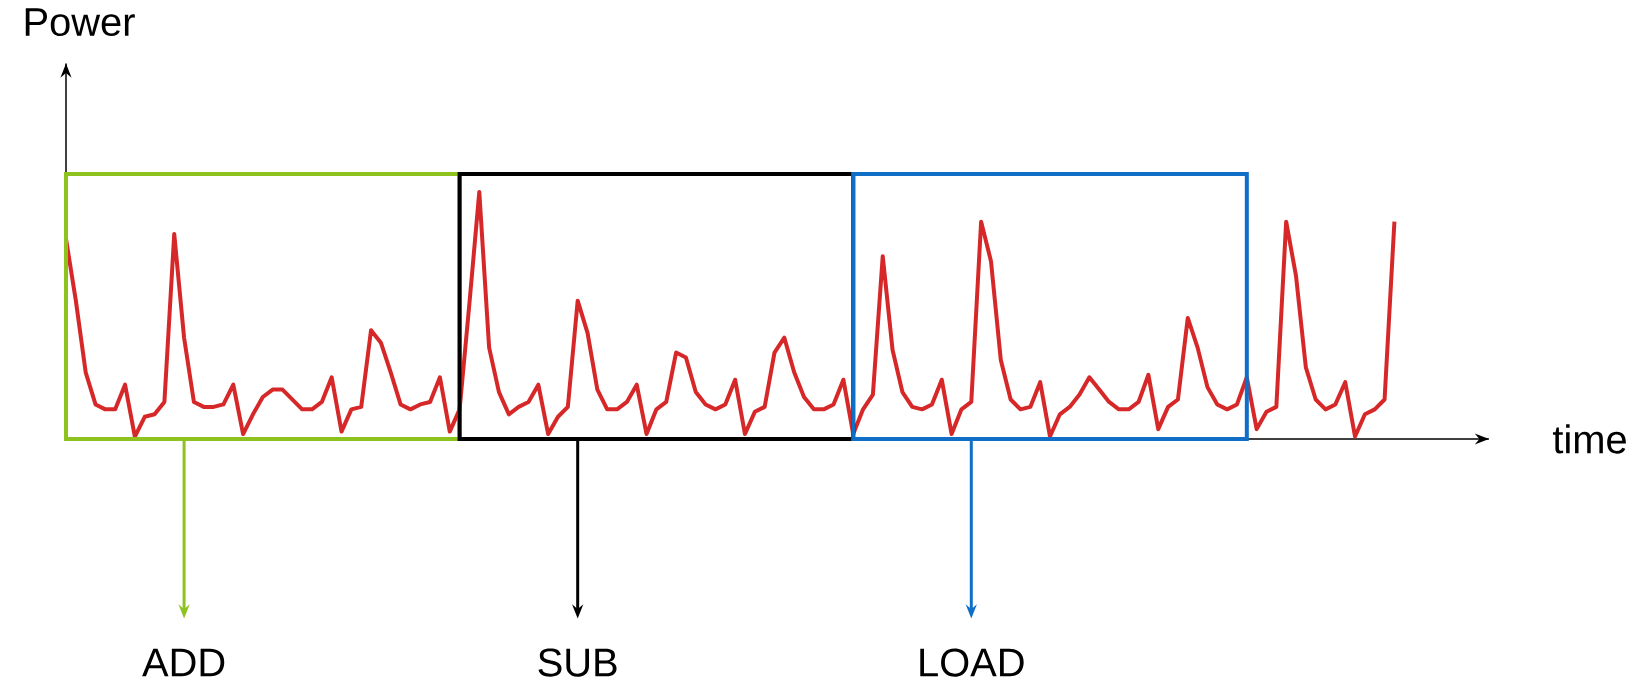 The height and width of the screenshot is (681, 1644). What do you see at coordinates (80, 22) in the screenshot?
I see `y-axis-title: Power` at bounding box center [80, 22].